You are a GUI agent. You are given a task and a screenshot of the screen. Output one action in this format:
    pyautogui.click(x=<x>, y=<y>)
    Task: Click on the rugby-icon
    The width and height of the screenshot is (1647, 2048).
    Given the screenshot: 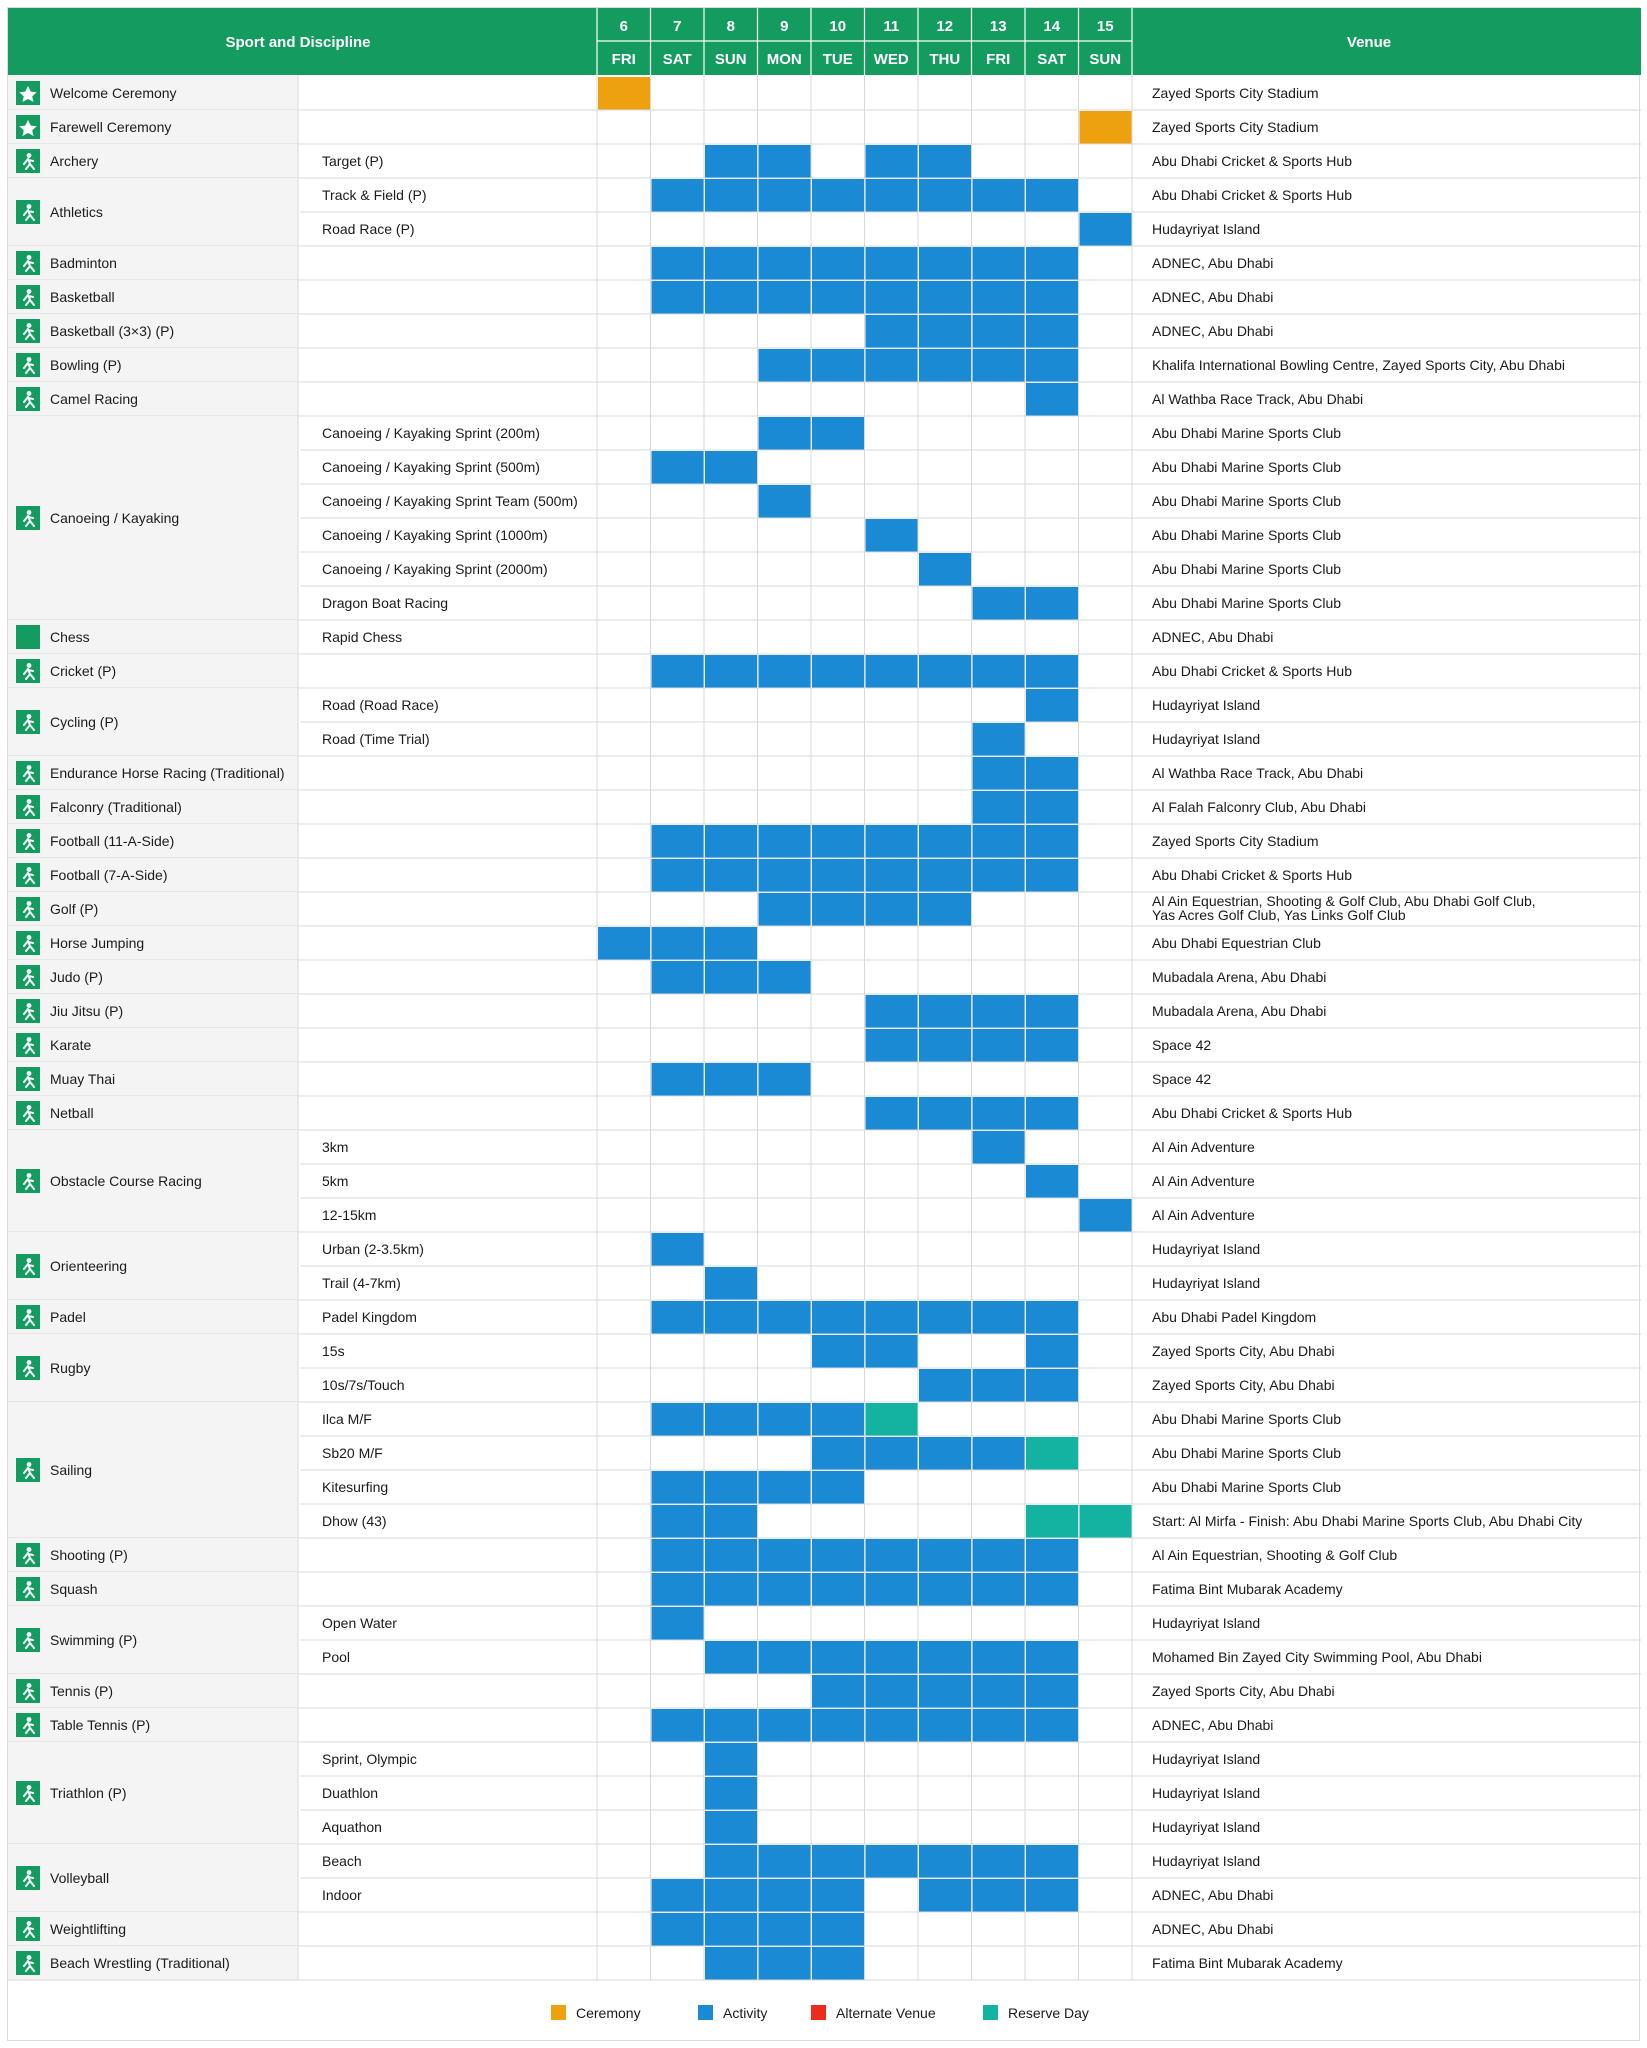 What is the action you would take?
    pyautogui.click(x=28, y=1368)
    